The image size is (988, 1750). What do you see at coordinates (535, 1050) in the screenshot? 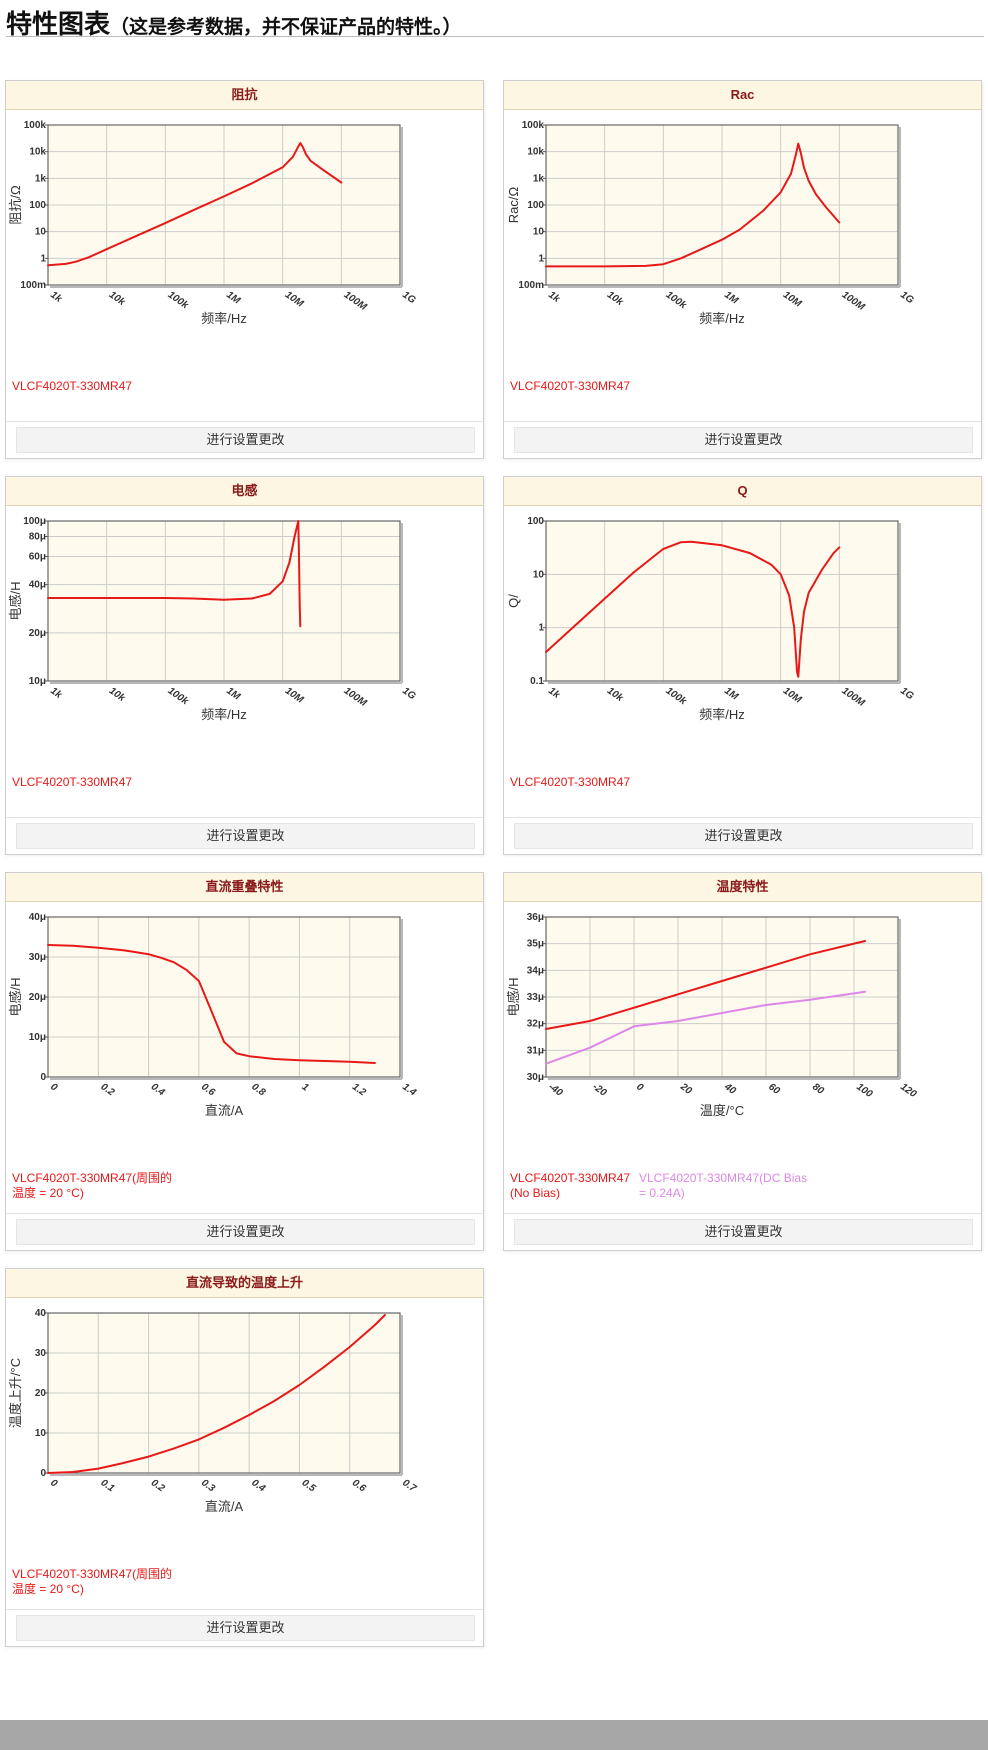
I see `y-tick-label: 31μ` at bounding box center [535, 1050].